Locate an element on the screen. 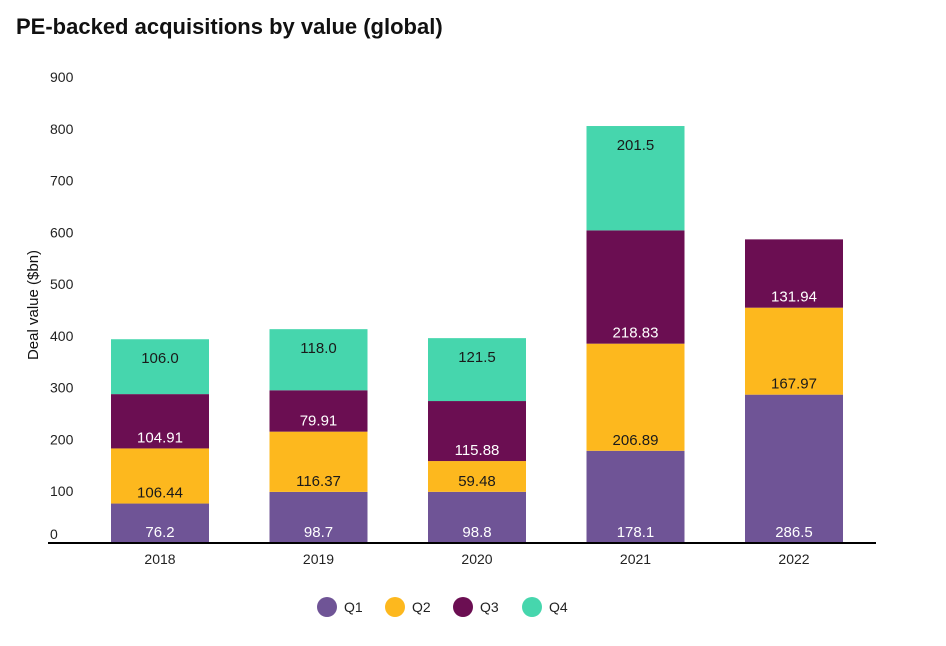 Image resolution: width=946 pixels, height=646 pixels. bar-segment-q1-2018 is located at coordinates (160, 523).